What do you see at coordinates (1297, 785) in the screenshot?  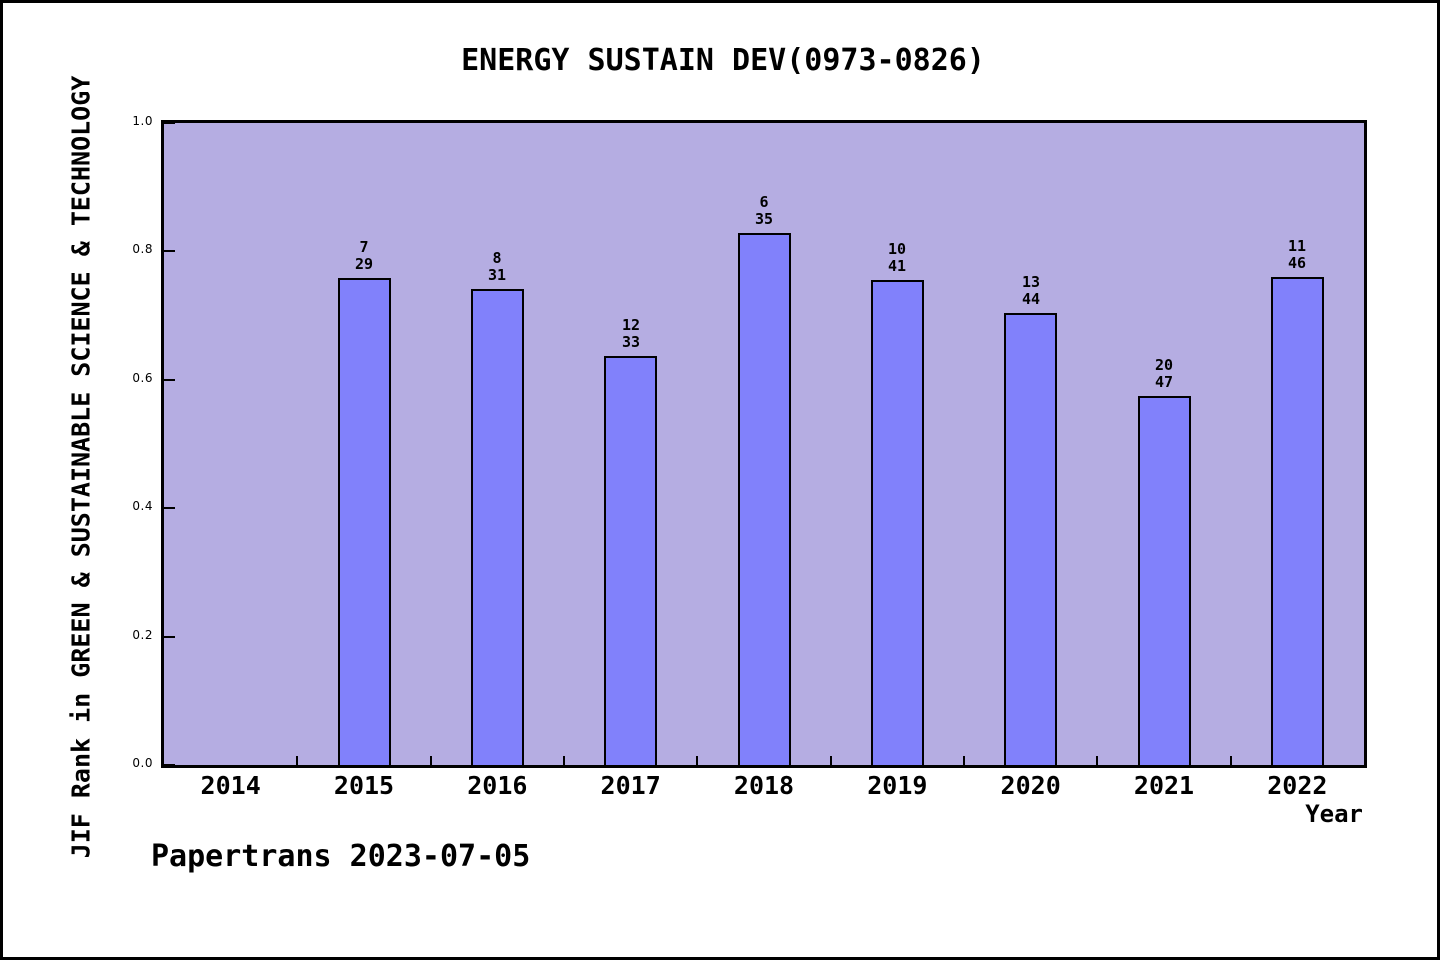 I see `x-tick-label: 2022` at bounding box center [1297, 785].